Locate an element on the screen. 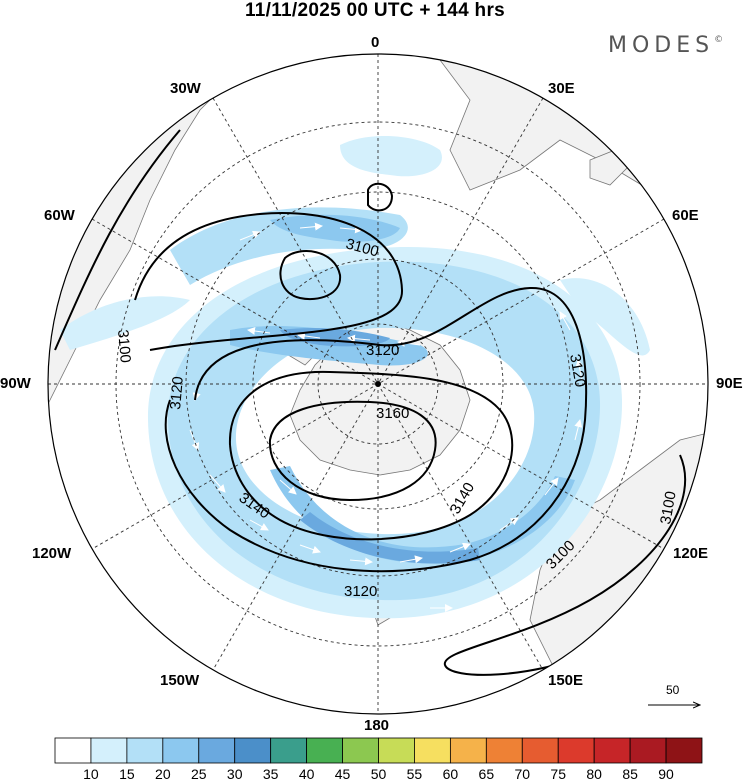 The width and height of the screenshot is (750, 782). wind-core-north is located at coordinates (335, 228).